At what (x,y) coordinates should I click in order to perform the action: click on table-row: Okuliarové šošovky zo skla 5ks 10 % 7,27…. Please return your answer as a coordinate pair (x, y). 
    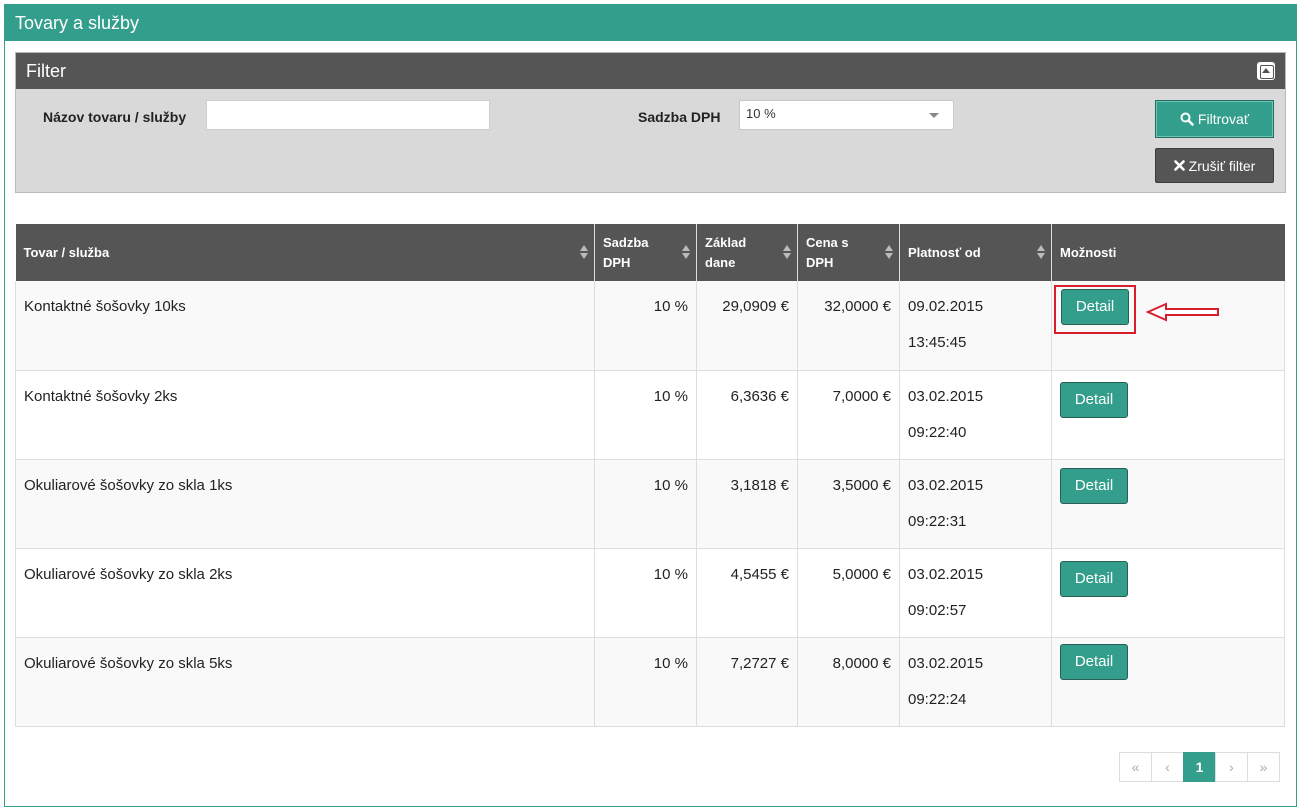
    Looking at the image, I should click on (650, 682).